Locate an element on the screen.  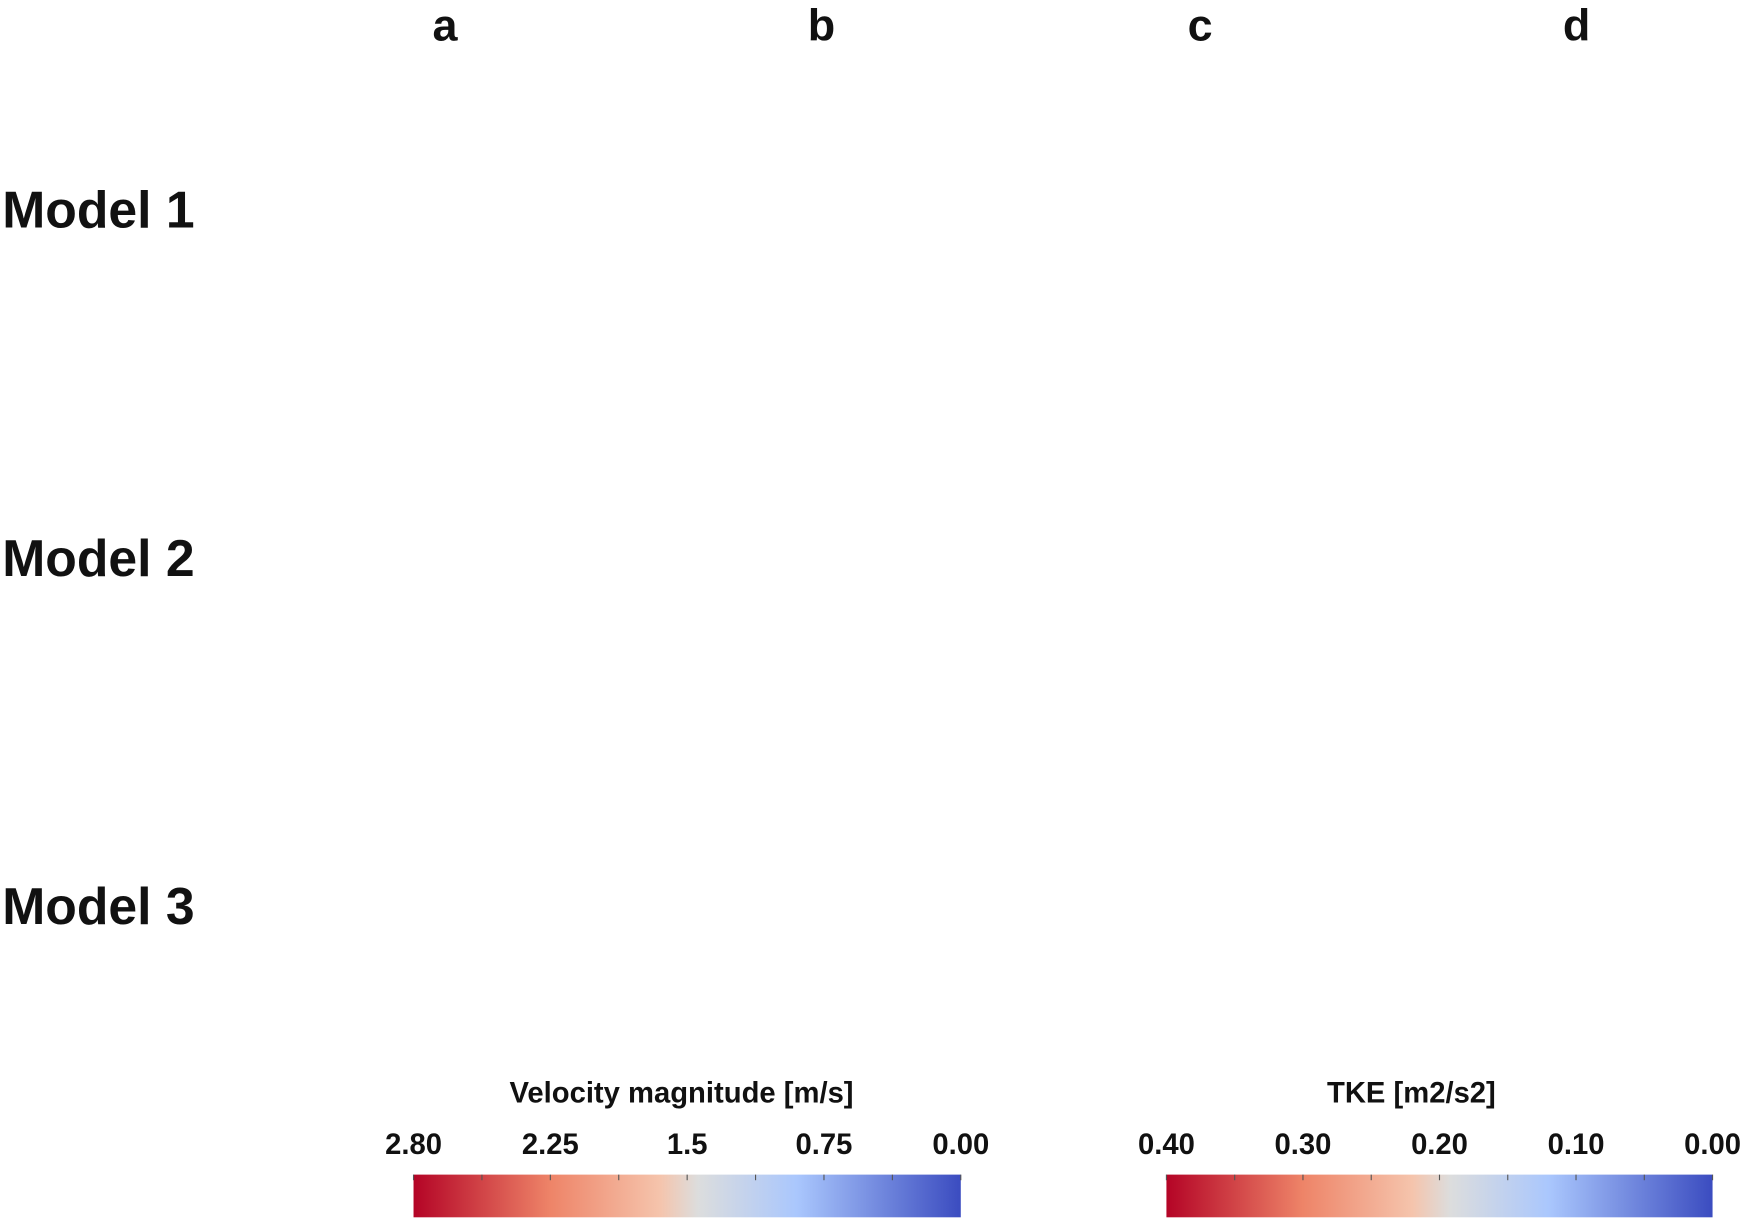
colorbar-tick-label: 2.25 is located at coordinates (550, 1145).